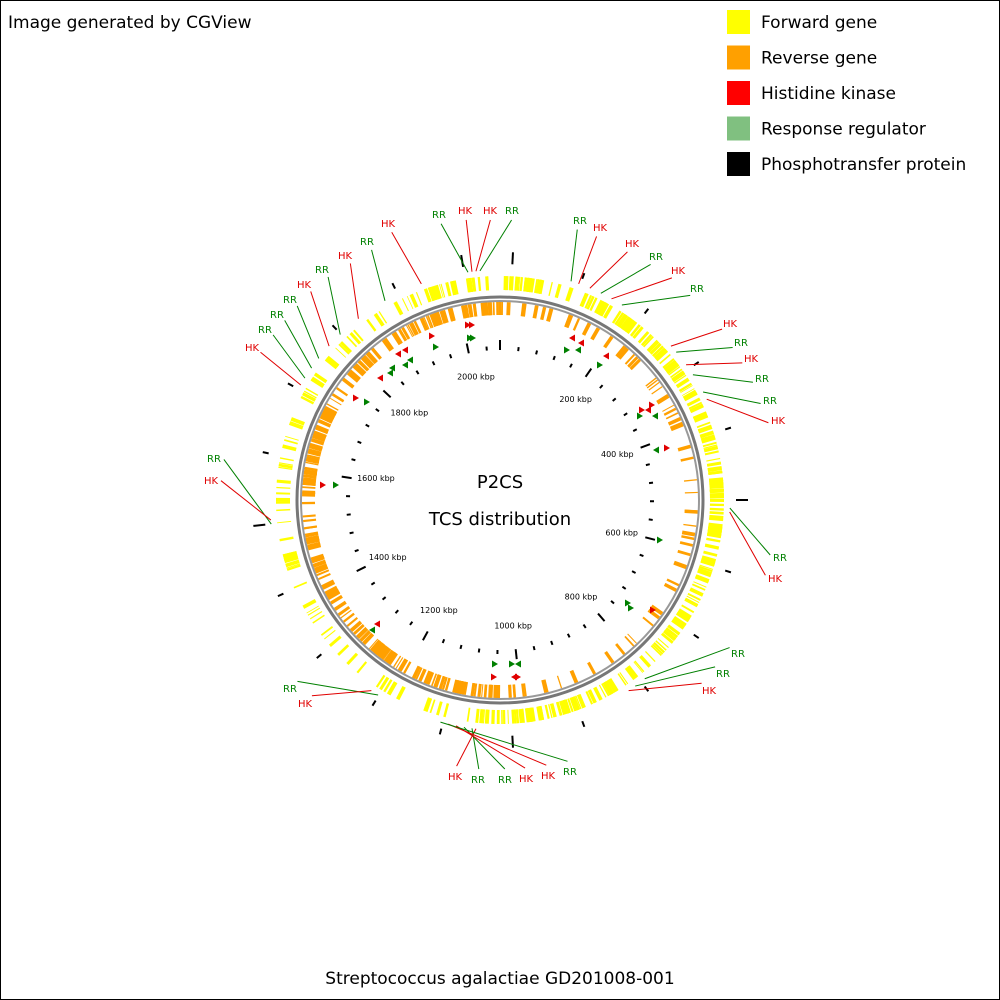 The width and height of the screenshot is (1000, 1000). I want to click on scale-label: 1000 kbp, so click(513, 625).